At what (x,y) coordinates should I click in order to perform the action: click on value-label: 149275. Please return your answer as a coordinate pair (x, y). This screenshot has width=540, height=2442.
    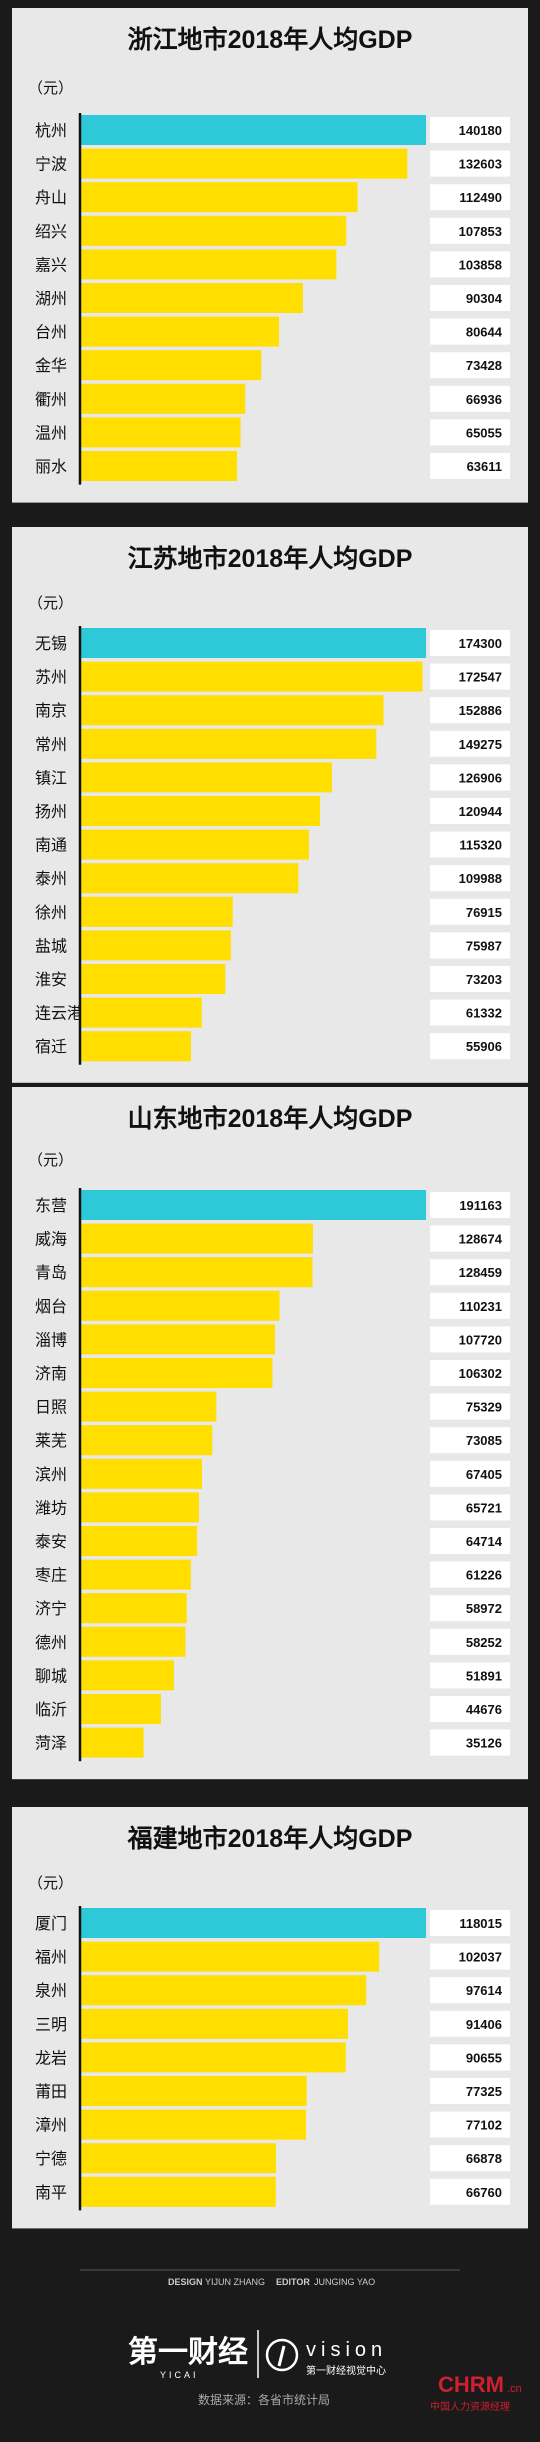
    Looking at the image, I should click on (480, 744).